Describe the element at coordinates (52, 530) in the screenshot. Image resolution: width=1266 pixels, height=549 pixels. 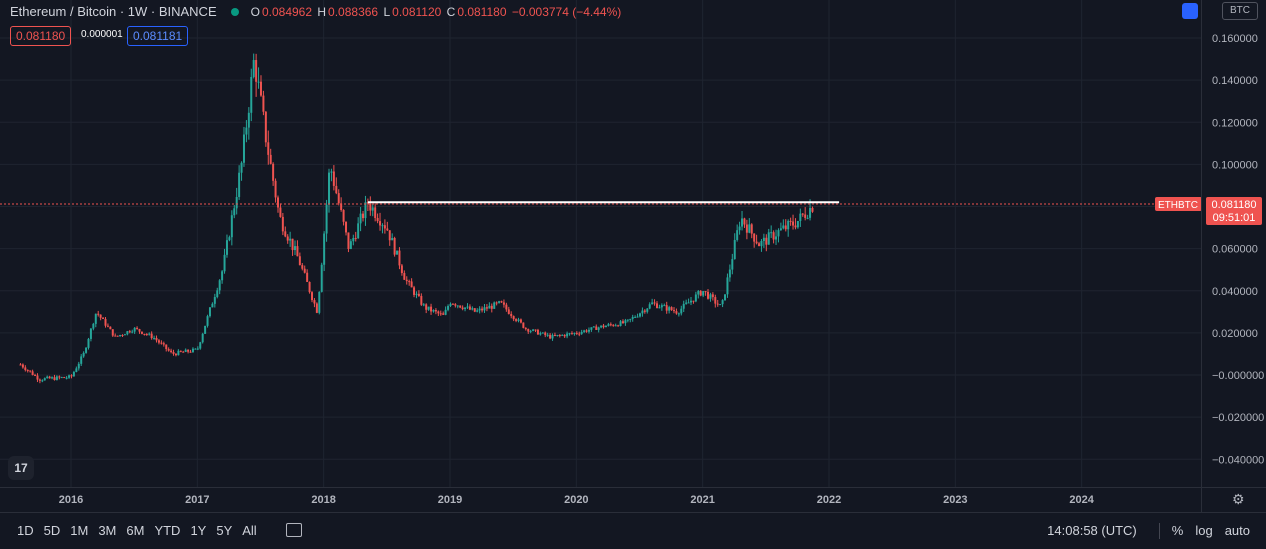
I see `range-button-5d: 5D` at that location.